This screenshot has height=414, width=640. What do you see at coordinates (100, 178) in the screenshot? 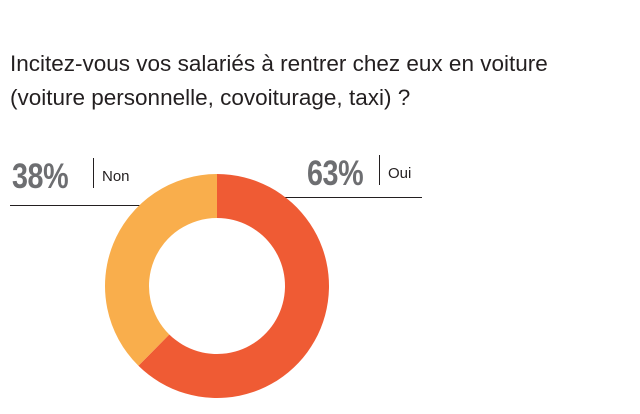
I see `label-non: 38% Non` at bounding box center [100, 178].